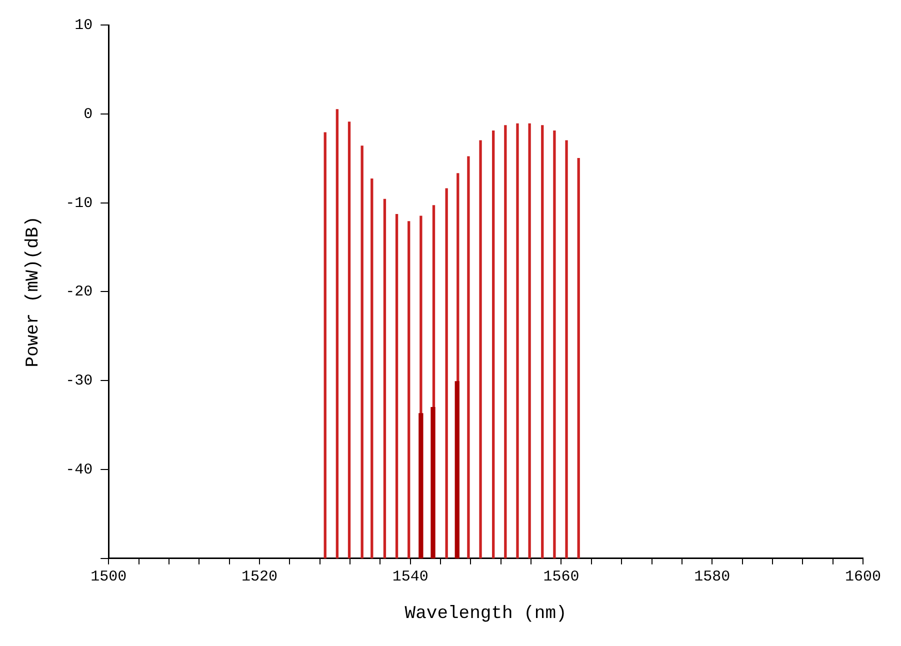  What do you see at coordinates (410, 577) in the screenshot?
I see `x-tick-label: 1540` at bounding box center [410, 577].